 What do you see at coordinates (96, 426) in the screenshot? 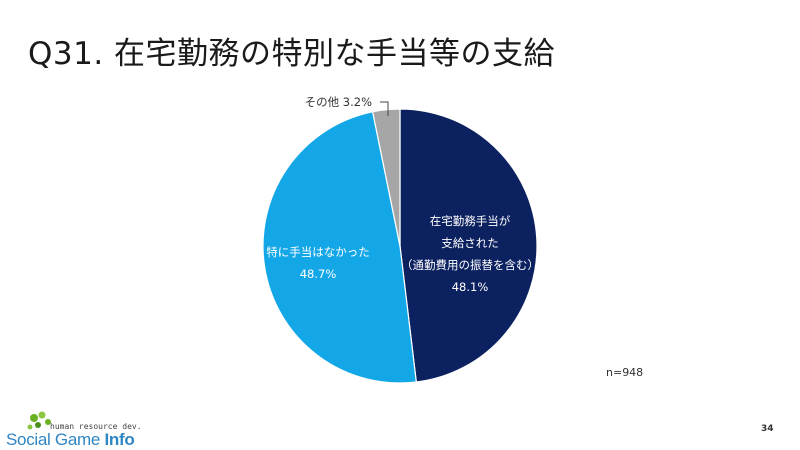
I see `logo-tagline: human resource dev.` at bounding box center [96, 426].